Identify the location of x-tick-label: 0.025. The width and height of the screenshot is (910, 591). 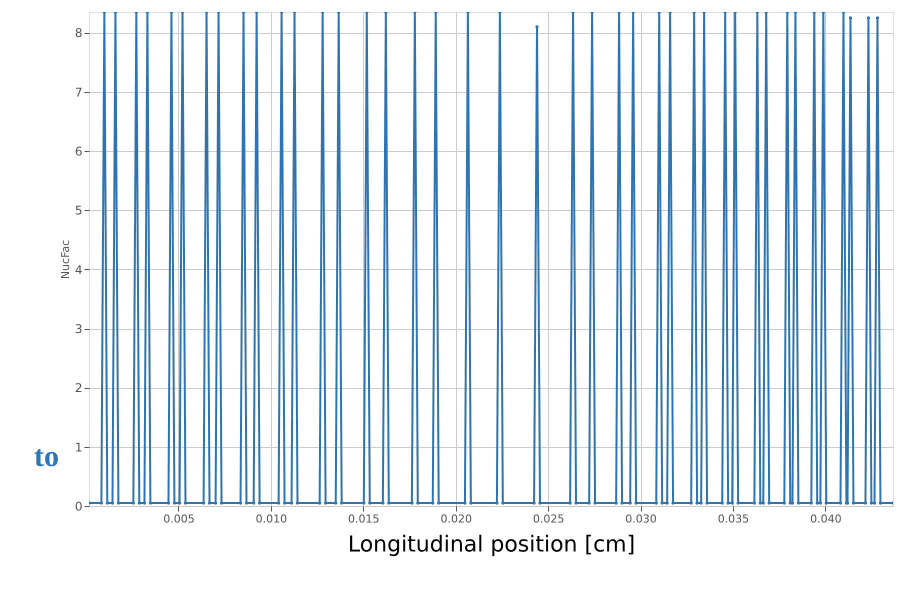
(548, 519).